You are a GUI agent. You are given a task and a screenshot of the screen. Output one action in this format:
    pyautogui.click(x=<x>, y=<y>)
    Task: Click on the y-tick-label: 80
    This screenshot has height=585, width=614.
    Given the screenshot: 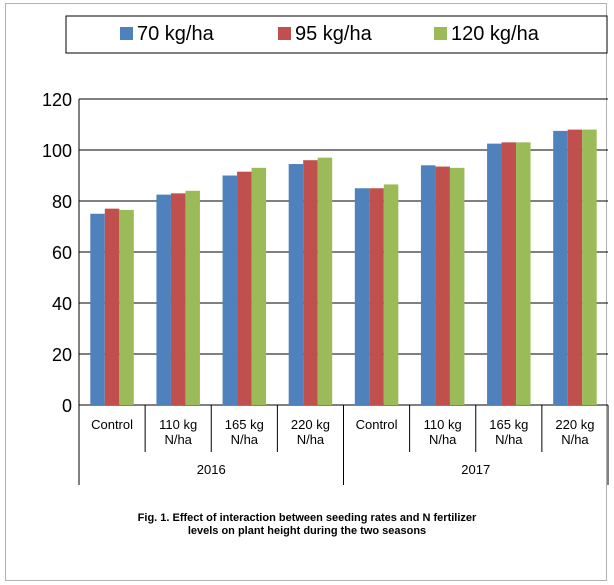 What is the action you would take?
    pyautogui.click(x=62, y=202)
    